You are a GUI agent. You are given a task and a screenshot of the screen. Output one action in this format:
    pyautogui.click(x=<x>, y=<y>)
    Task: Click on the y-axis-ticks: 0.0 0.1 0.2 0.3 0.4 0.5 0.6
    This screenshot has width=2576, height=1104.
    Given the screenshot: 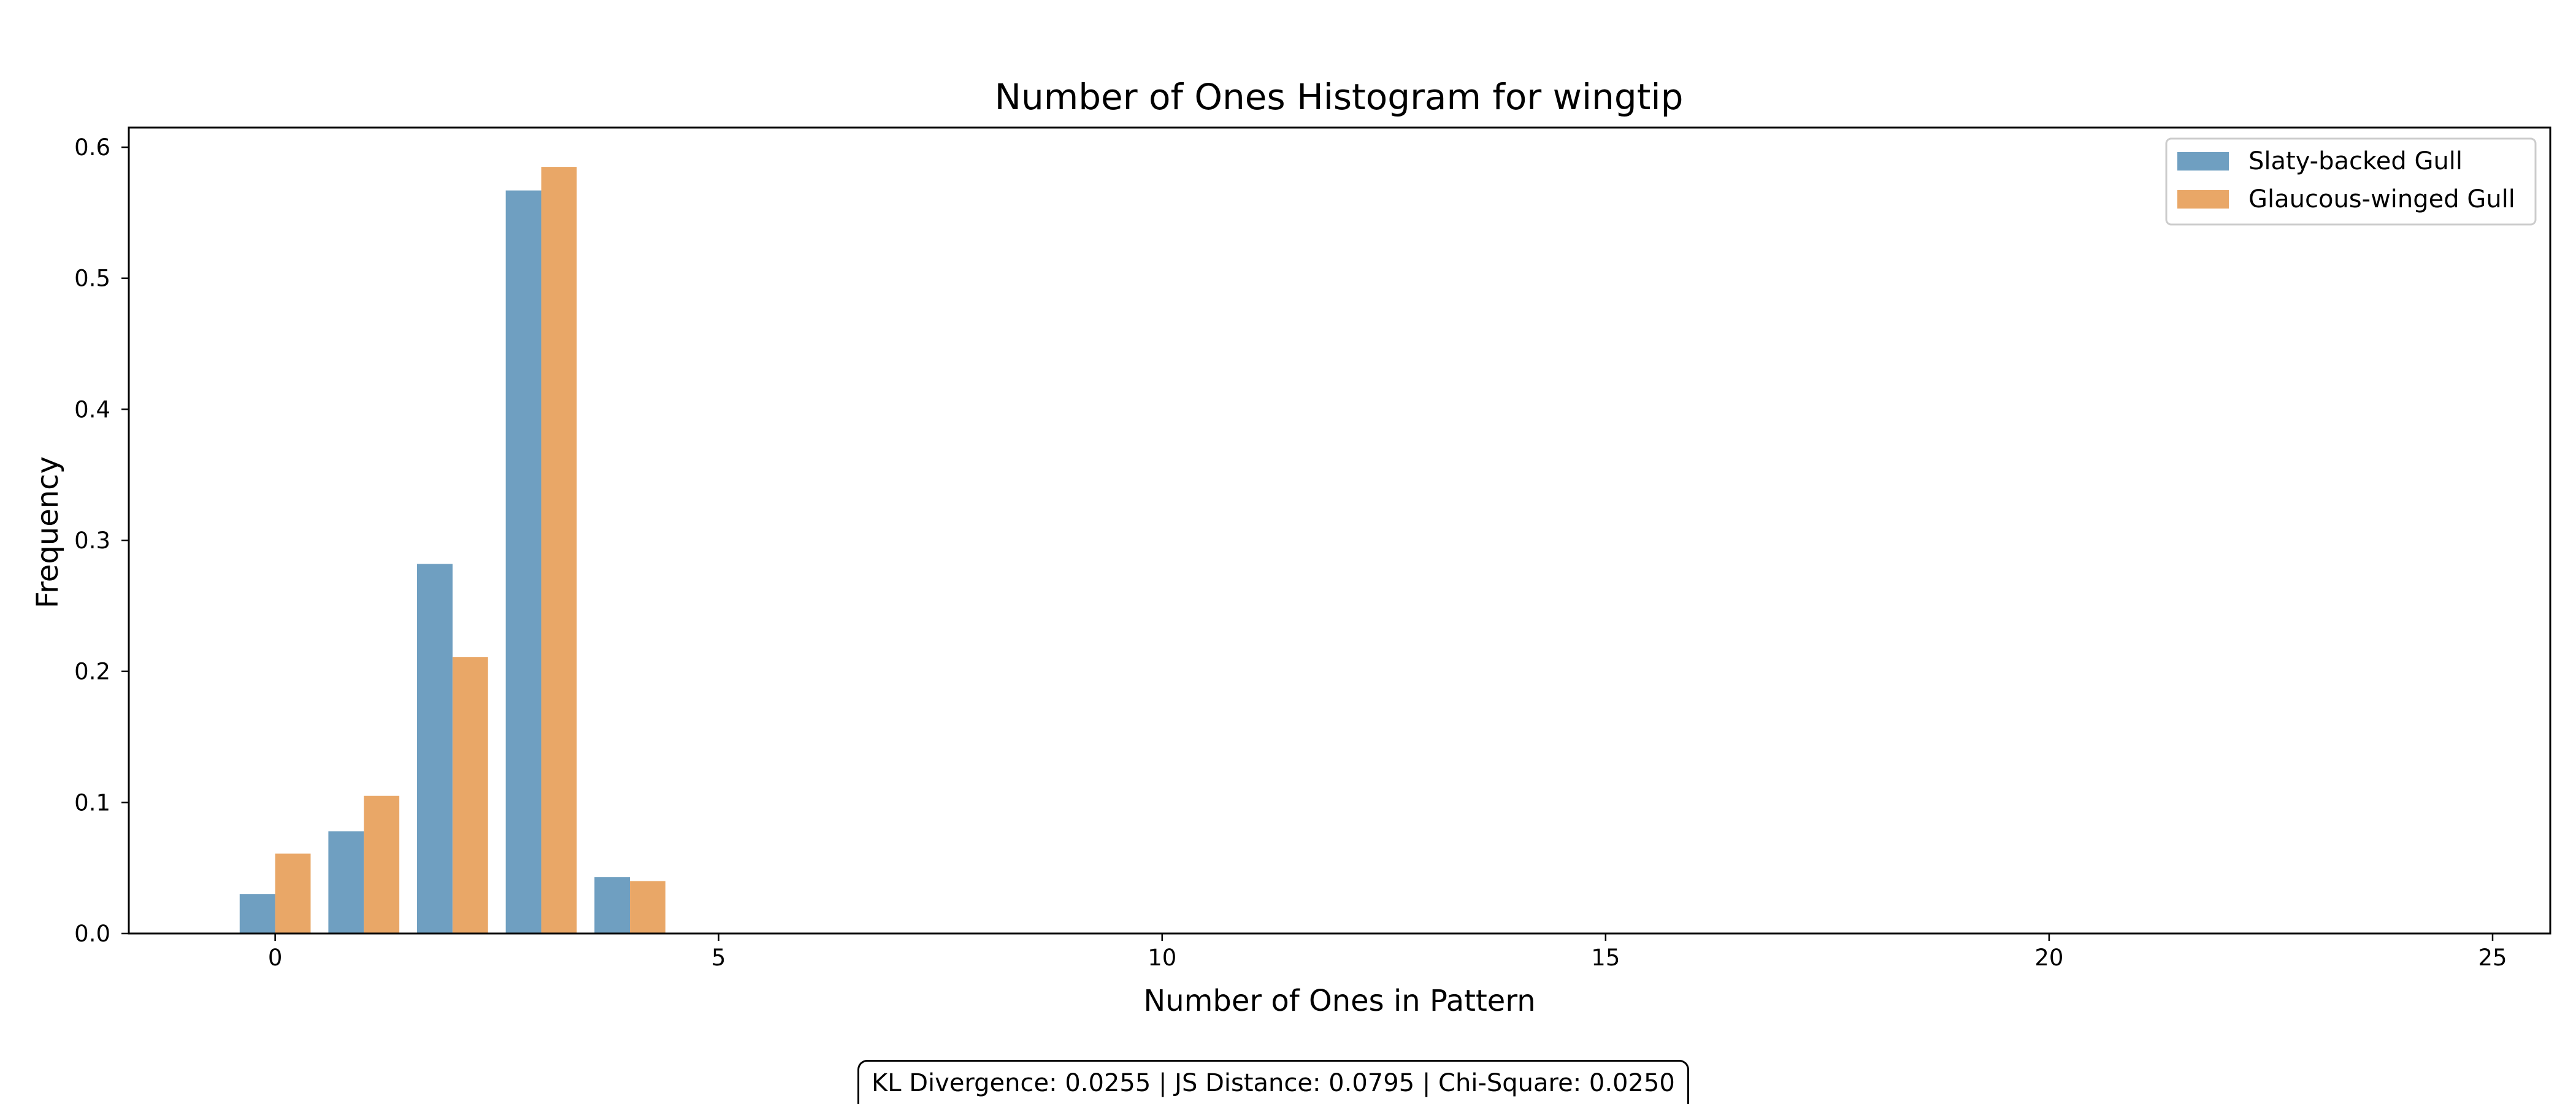 What is the action you would take?
    pyautogui.click(x=101, y=540)
    